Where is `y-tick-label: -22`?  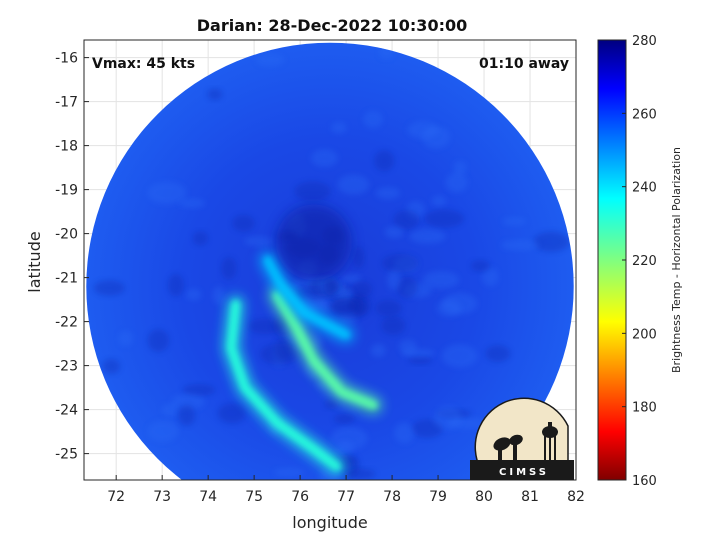
y-tick-label: -22 is located at coordinates (66, 323).